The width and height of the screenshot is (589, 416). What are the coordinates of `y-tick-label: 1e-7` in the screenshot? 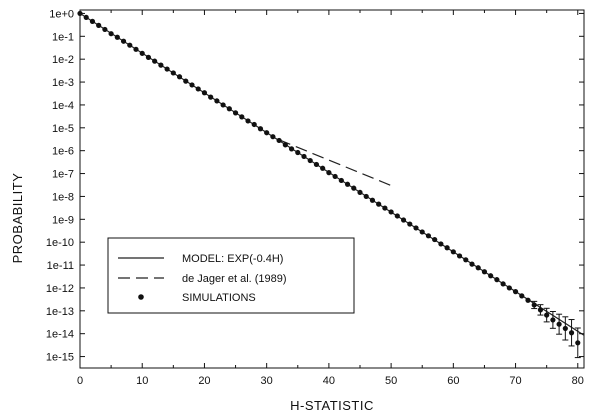 It's located at (63, 175).